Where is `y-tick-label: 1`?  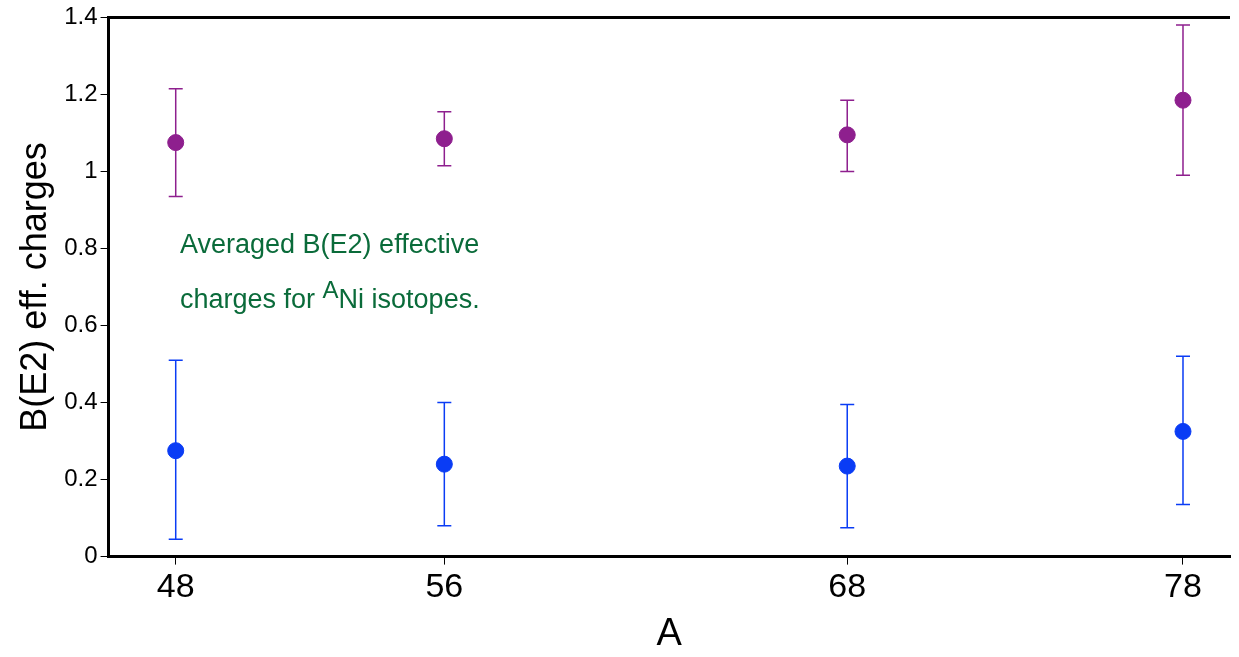
y-tick-label: 1 is located at coordinates (91, 170).